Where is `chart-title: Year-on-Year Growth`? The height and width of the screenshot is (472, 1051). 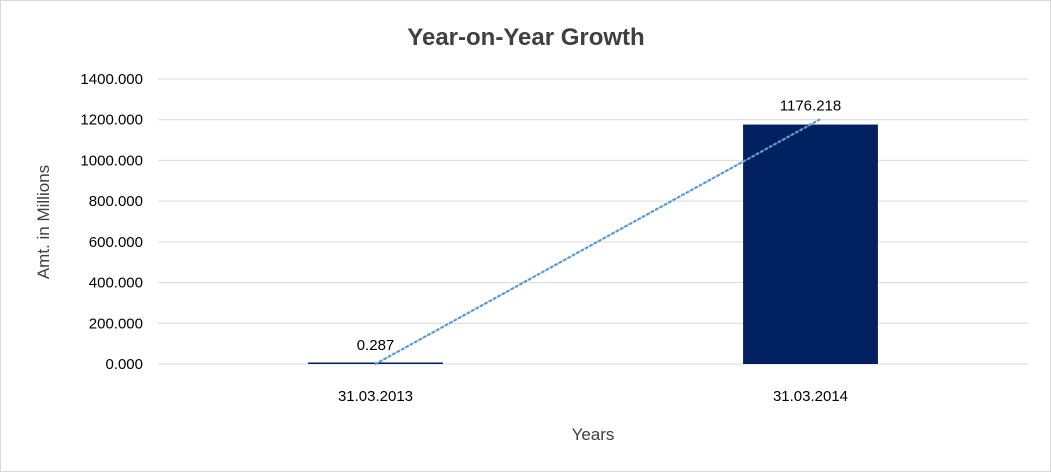 chart-title: Year-on-Year Growth is located at coordinates (525, 37).